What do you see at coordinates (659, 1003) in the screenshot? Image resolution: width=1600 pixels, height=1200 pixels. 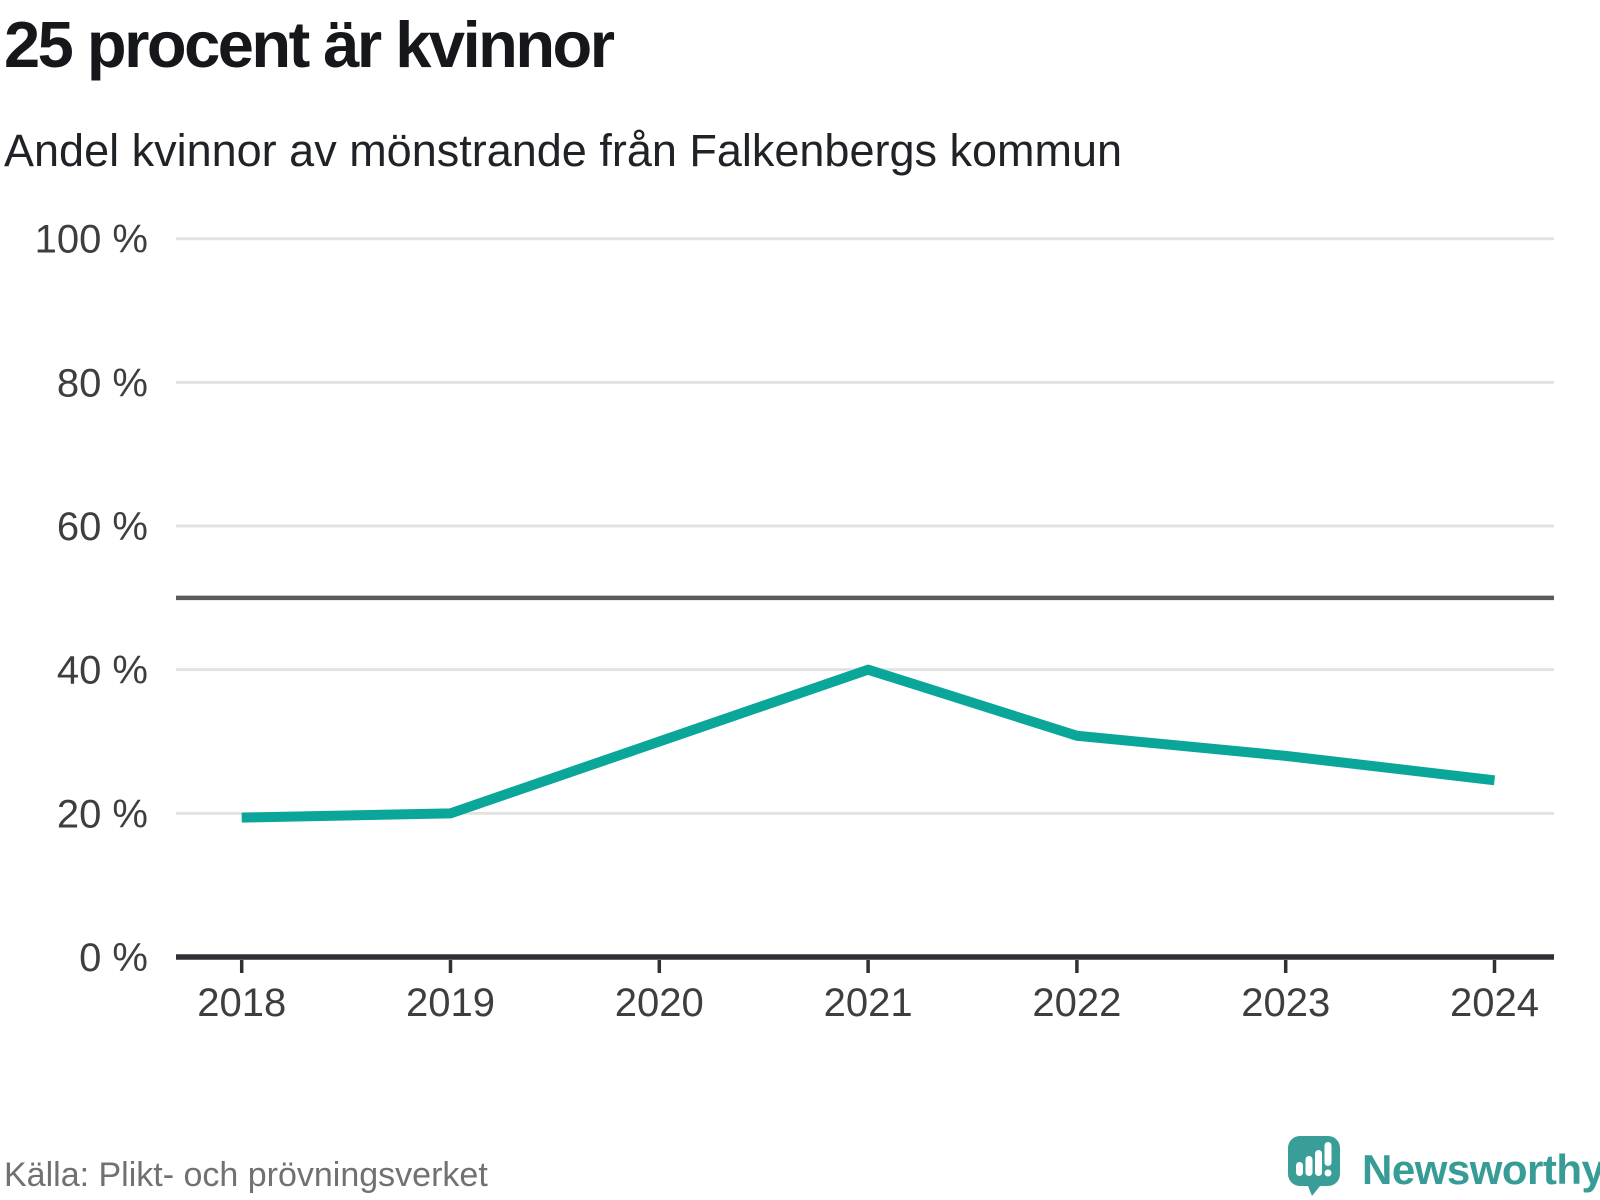 I see `x-tick-label: 2020` at bounding box center [659, 1003].